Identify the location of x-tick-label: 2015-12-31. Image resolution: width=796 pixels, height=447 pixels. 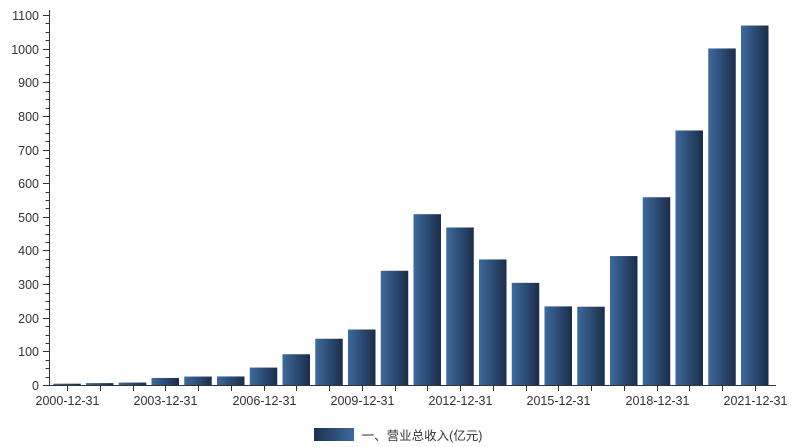
(559, 401).